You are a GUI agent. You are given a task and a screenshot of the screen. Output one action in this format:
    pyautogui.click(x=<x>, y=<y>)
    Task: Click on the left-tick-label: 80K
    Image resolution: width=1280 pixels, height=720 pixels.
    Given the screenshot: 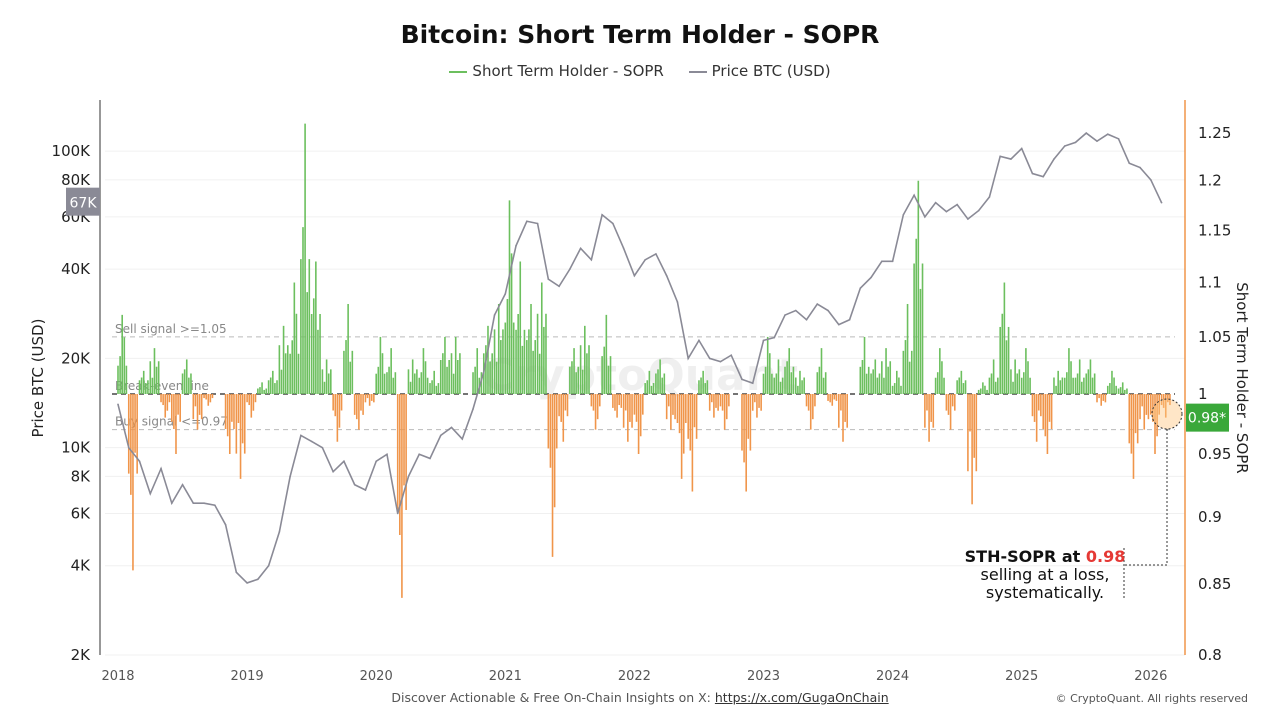 What is the action you would take?
    pyautogui.click(x=76, y=180)
    